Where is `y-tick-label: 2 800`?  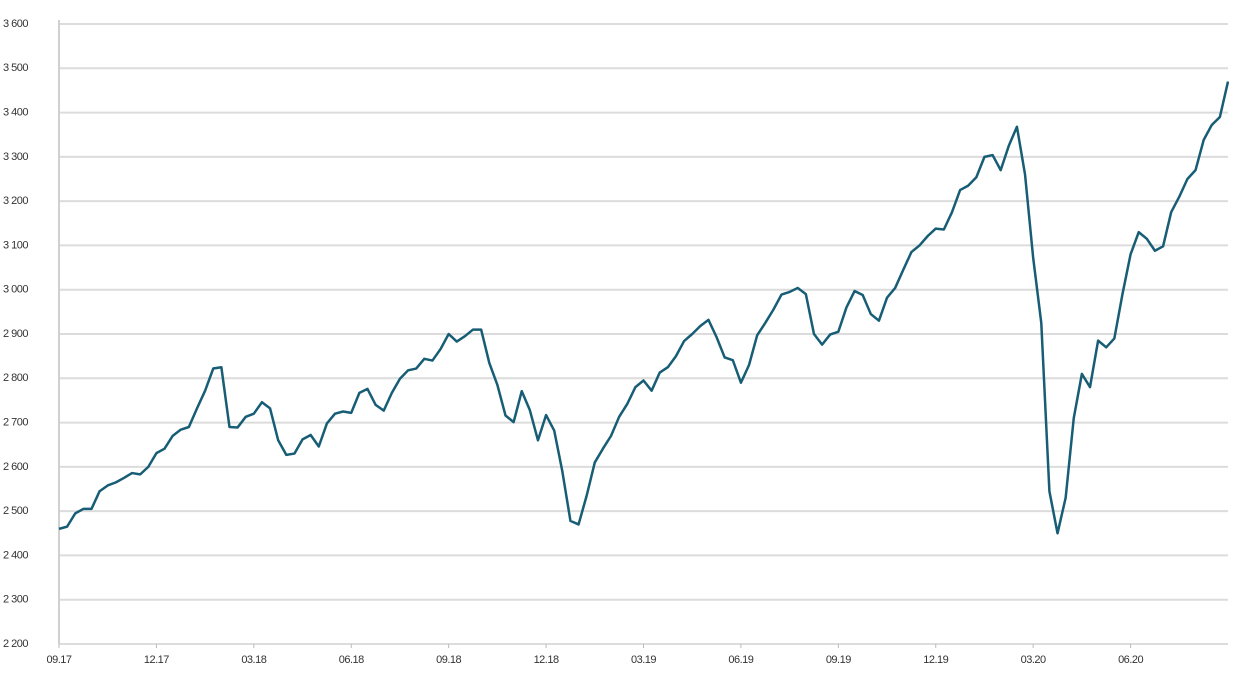 y-tick-label: 2 800 is located at coordinates (15, 378).